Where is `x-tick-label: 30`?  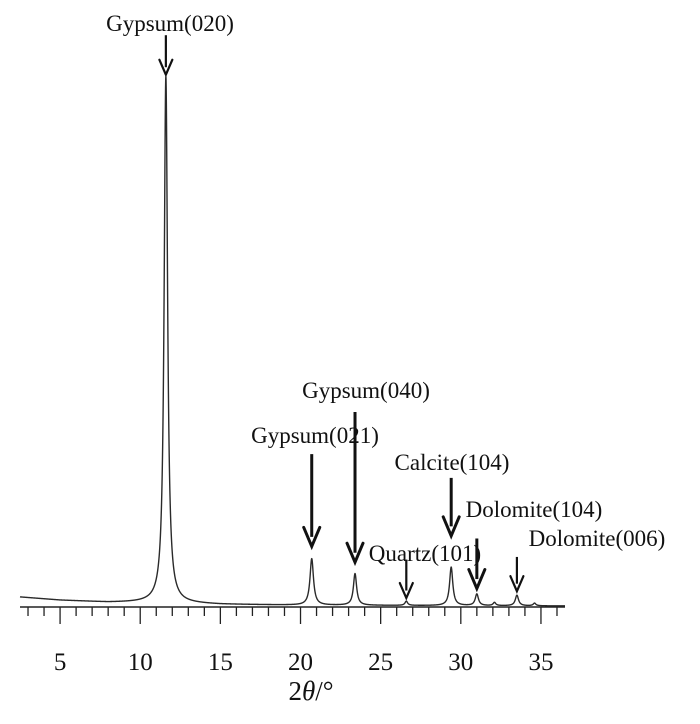 x-tick-label: 30 is located at coordinates (460, 662).